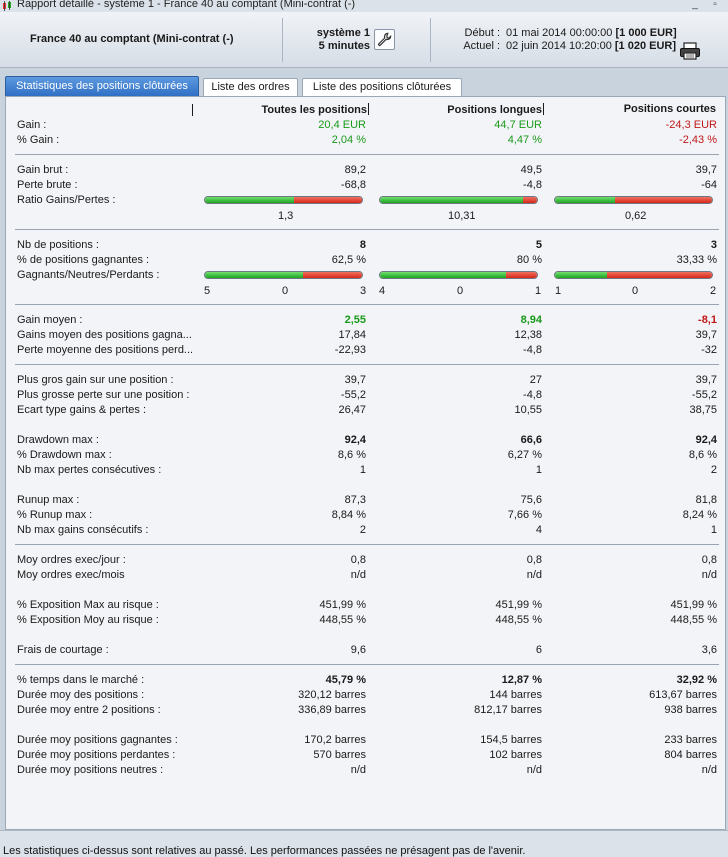 The height and width of the screenshot is (857, 728). Describe the element at coordinates (102, 86) in the screenshot. I see `tab-closed-positions-stats: Statistiques des positions clôturées` at that location.